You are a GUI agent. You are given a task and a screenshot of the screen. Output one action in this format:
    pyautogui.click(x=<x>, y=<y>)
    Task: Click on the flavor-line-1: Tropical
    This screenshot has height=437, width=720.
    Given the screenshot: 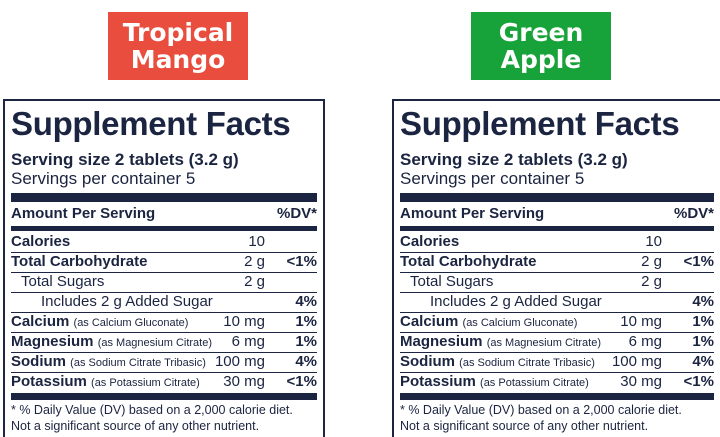 What is the action you would take?
    pyautogui.click(x=178, y=32)
    